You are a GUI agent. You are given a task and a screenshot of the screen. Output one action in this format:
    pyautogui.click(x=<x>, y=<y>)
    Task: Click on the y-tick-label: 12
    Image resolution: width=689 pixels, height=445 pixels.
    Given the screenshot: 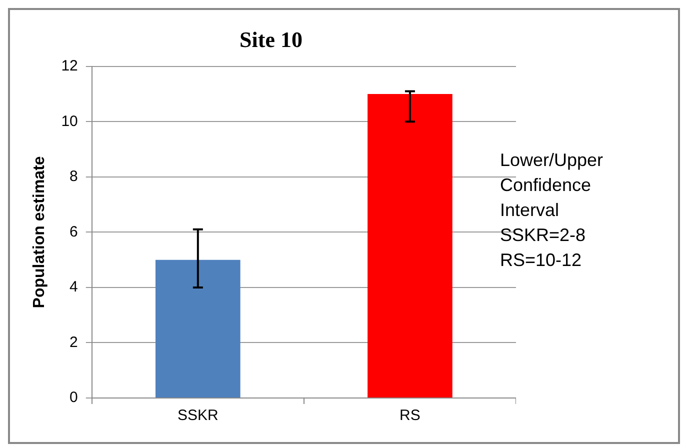 What is the action you would take?
    pyautogui.click(x=69, y=66)
    